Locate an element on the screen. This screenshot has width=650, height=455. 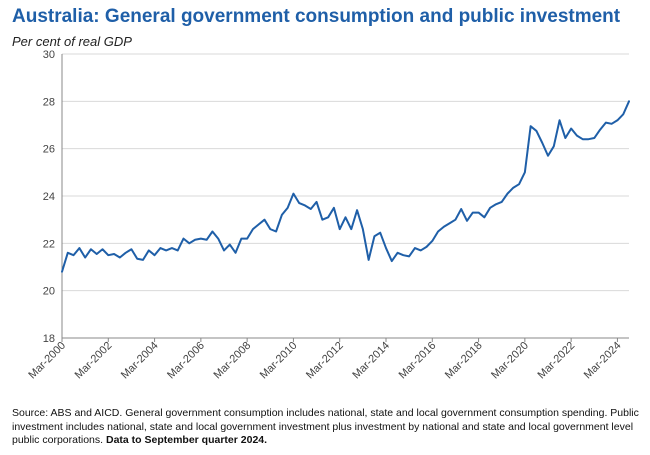
x-tick-label: Mar-2016 is located at coordinates (418, 361).